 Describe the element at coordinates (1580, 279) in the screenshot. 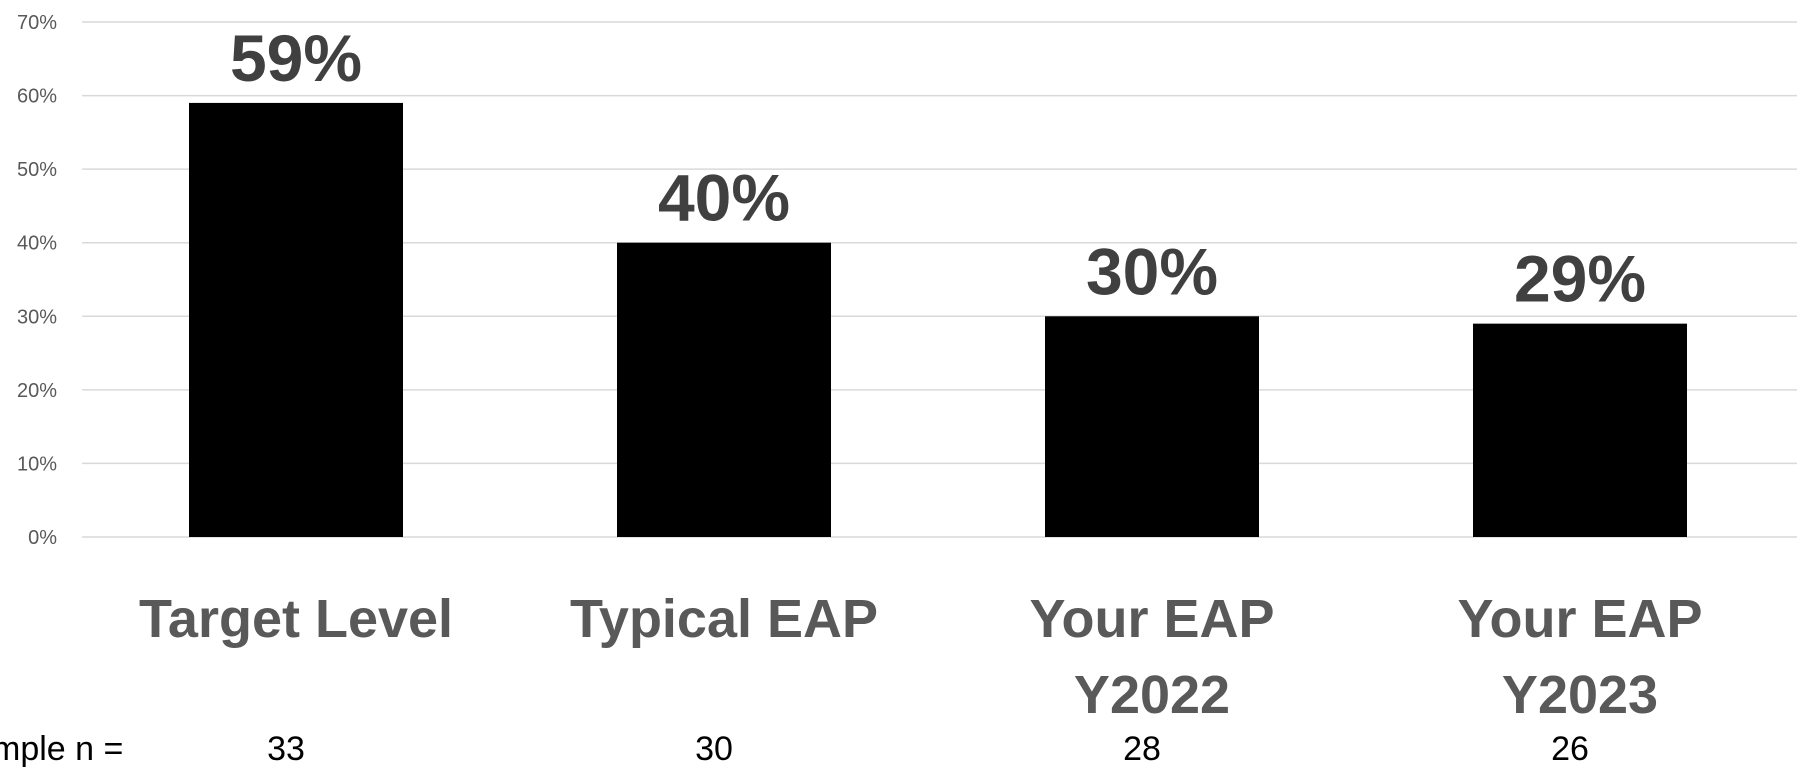

I see `data-label: 29%` at that location.